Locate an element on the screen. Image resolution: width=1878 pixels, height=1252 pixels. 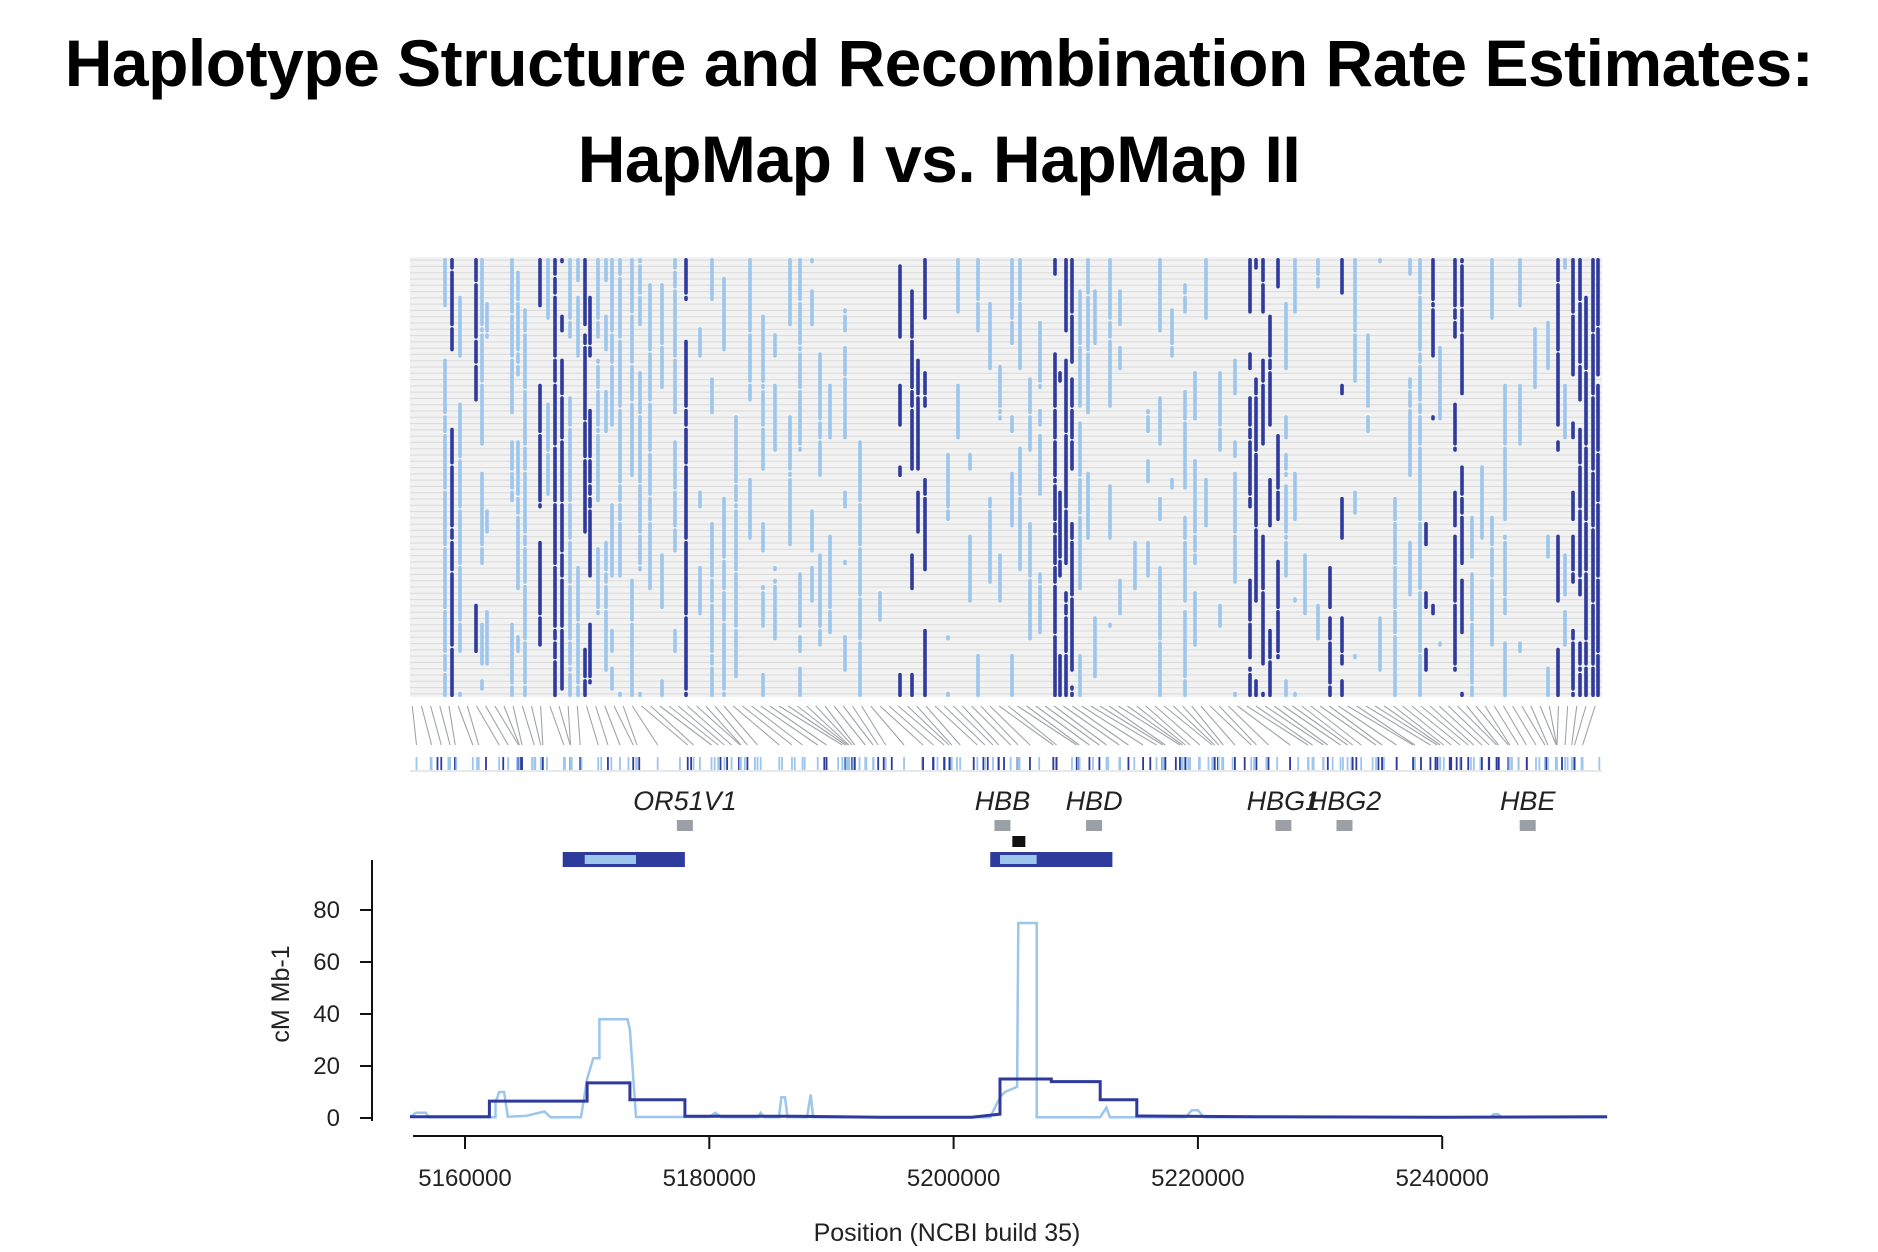
hotspot-track is located at coordinates (837, 851).